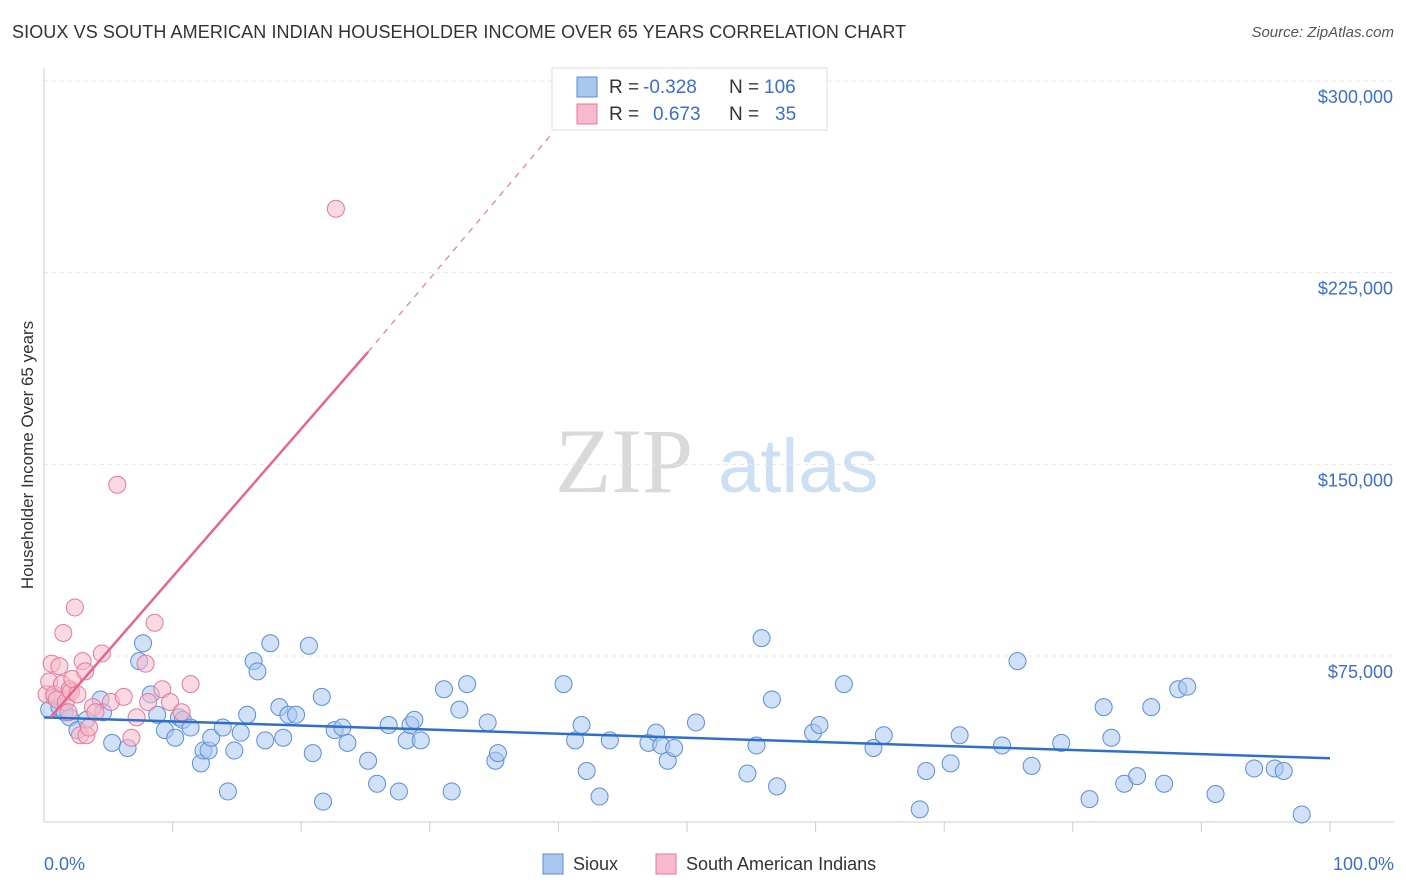 Image resolution: width=1406 pixels, height=892 pixels. I want to click on legend-bottom: Sioux South American Indians, so click(709, 864).